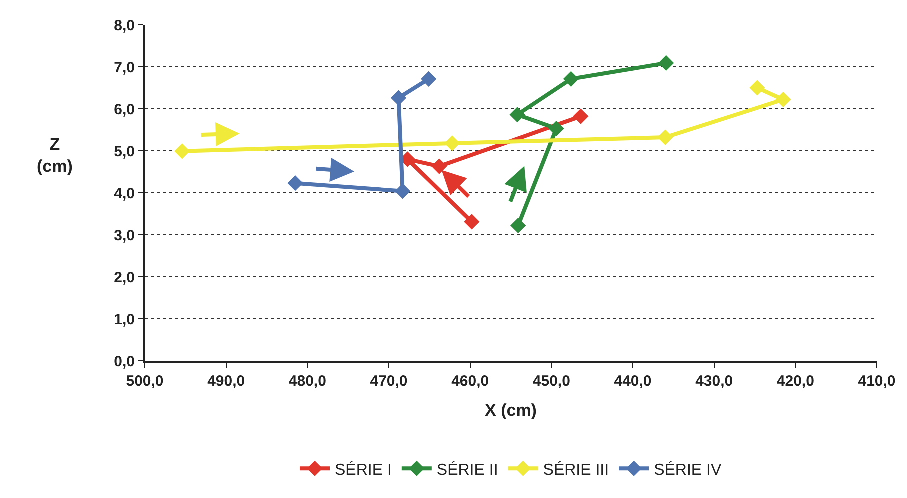 This screenshot has width=907, height=498. Describe the element at coordinates (124, 277) in the screenshot. I see `y-tick-label: 2,0` at that location.